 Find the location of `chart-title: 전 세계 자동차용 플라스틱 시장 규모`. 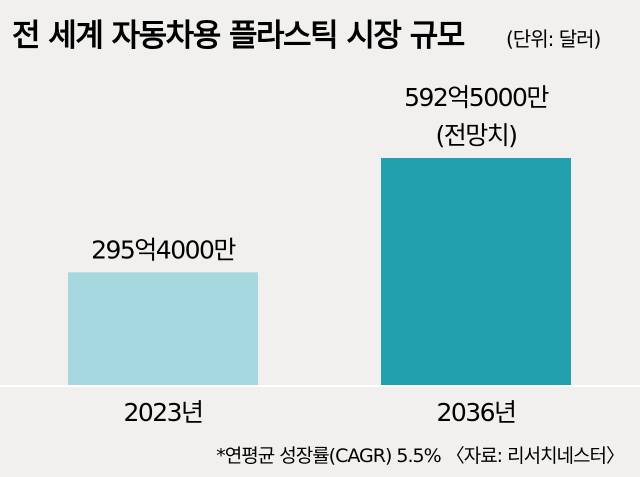

chart-title: 전 세계 자동차용 플라스틱 시장 규모 is located at coordinates (238, 36).